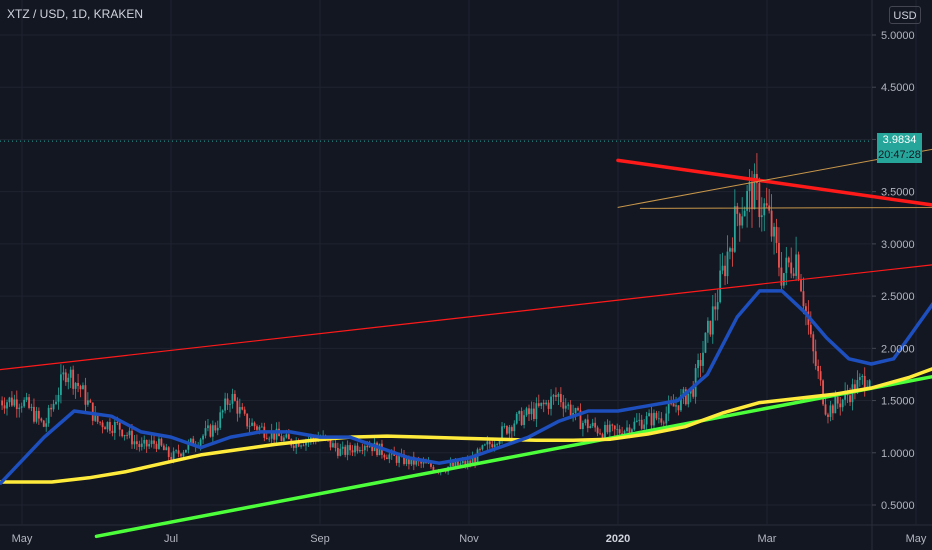 This screenshot has height=550, width=932. What do you see at coordinates (469, 539) in the screenshot?
I see `x-tick-label: Nov` at bounding box center [469, 539].